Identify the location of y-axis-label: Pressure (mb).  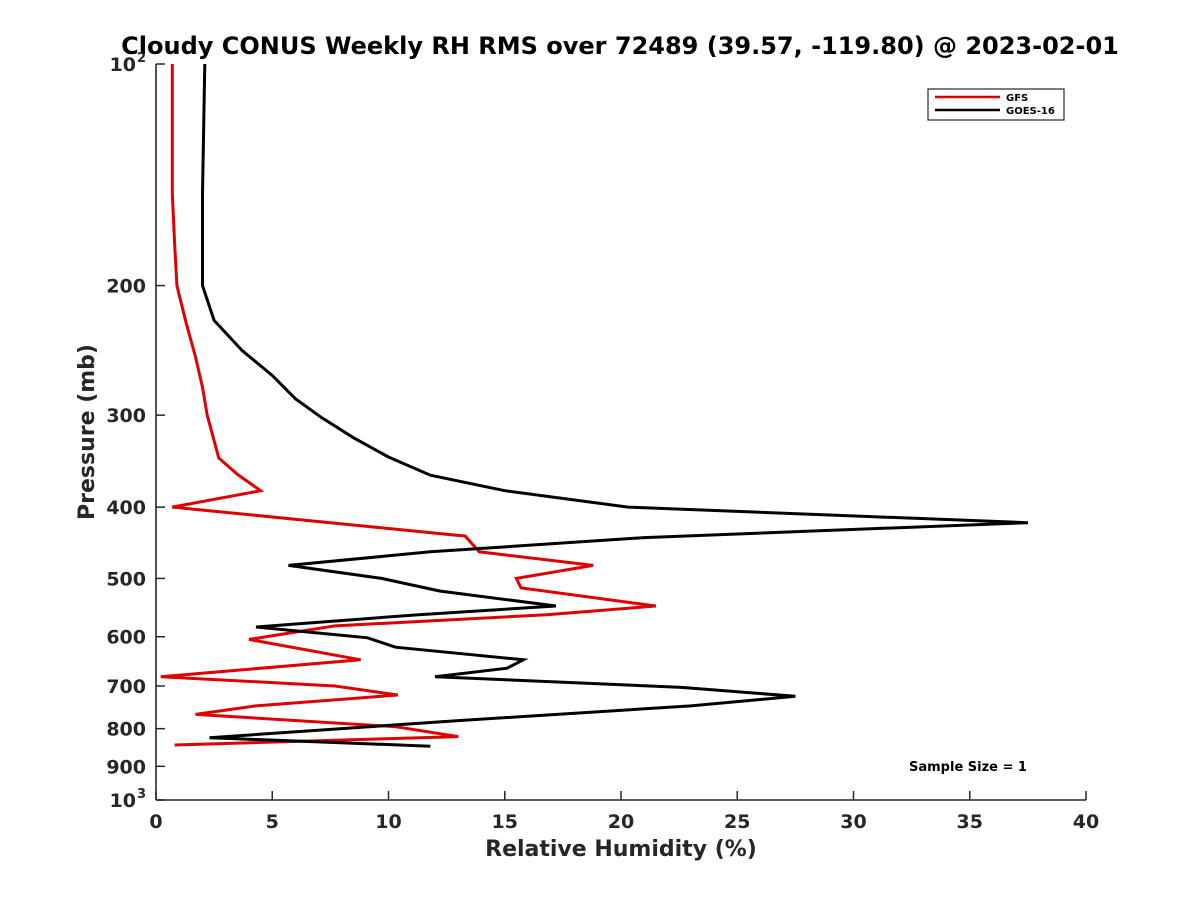
(87, 432).